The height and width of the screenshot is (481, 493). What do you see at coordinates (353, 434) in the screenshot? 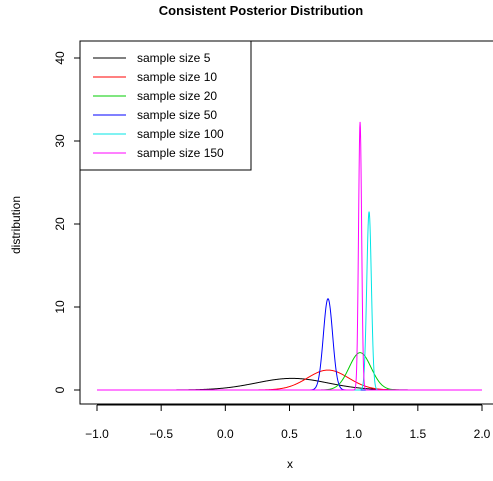
I see `x-tick-label: 1.0` at bounding box center [353, 434].